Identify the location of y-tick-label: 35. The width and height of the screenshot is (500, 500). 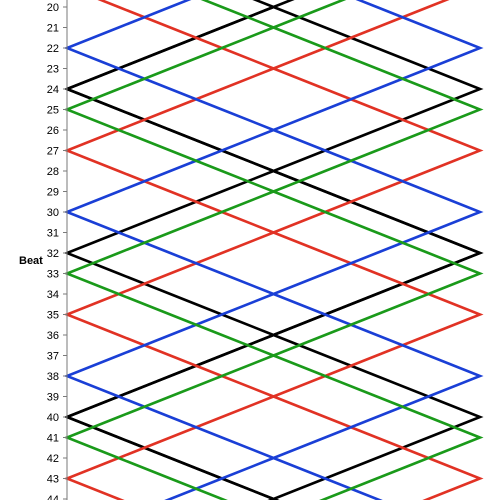
(53, 316).